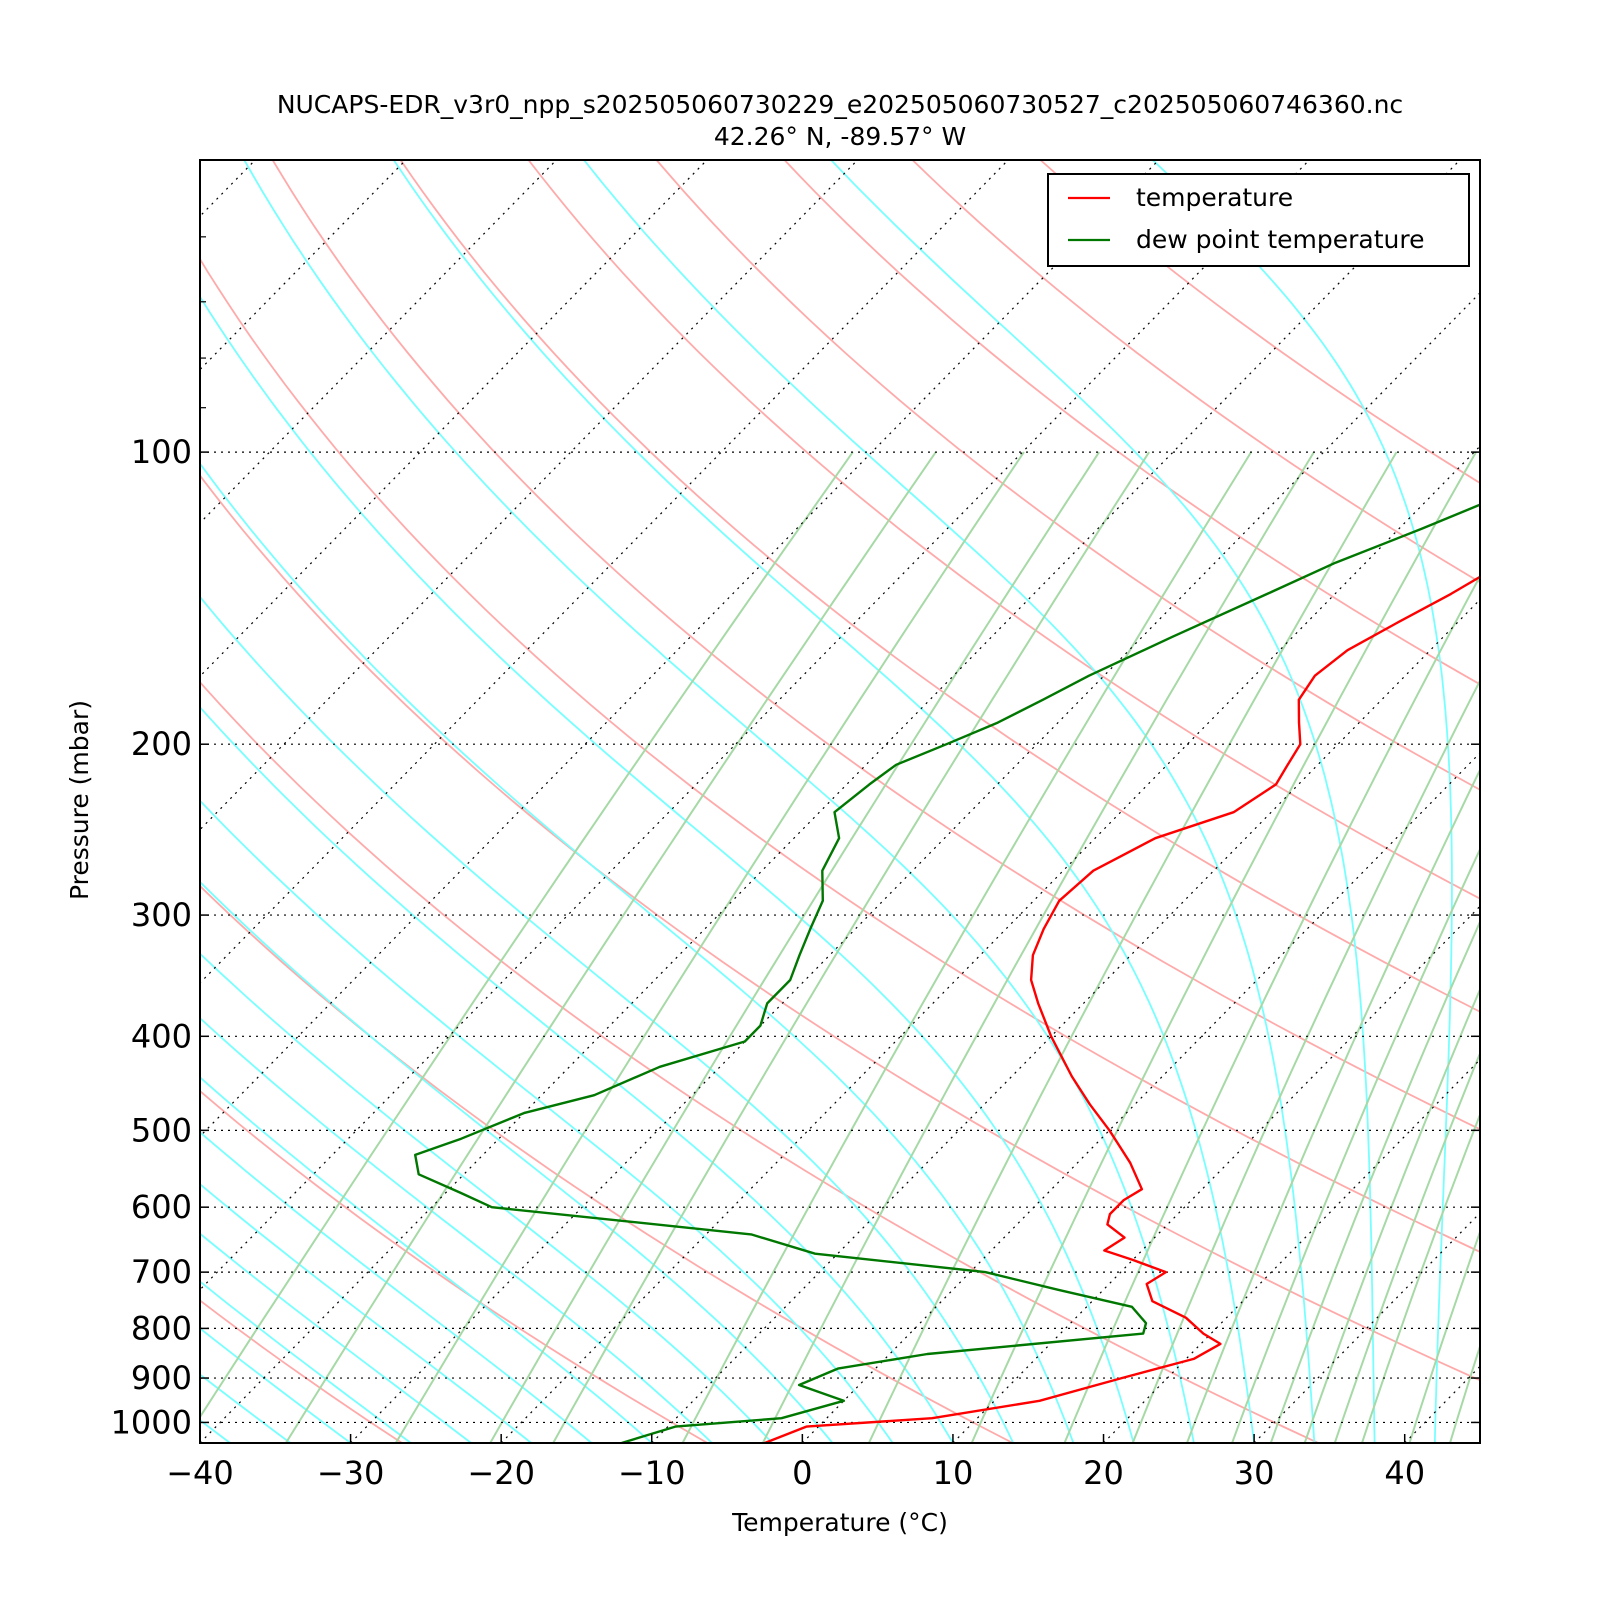  What do you see at coordinates (161, 1328) in the screenshot?
I see `y-tick-label: 800` at bounding box center [161, 1328].